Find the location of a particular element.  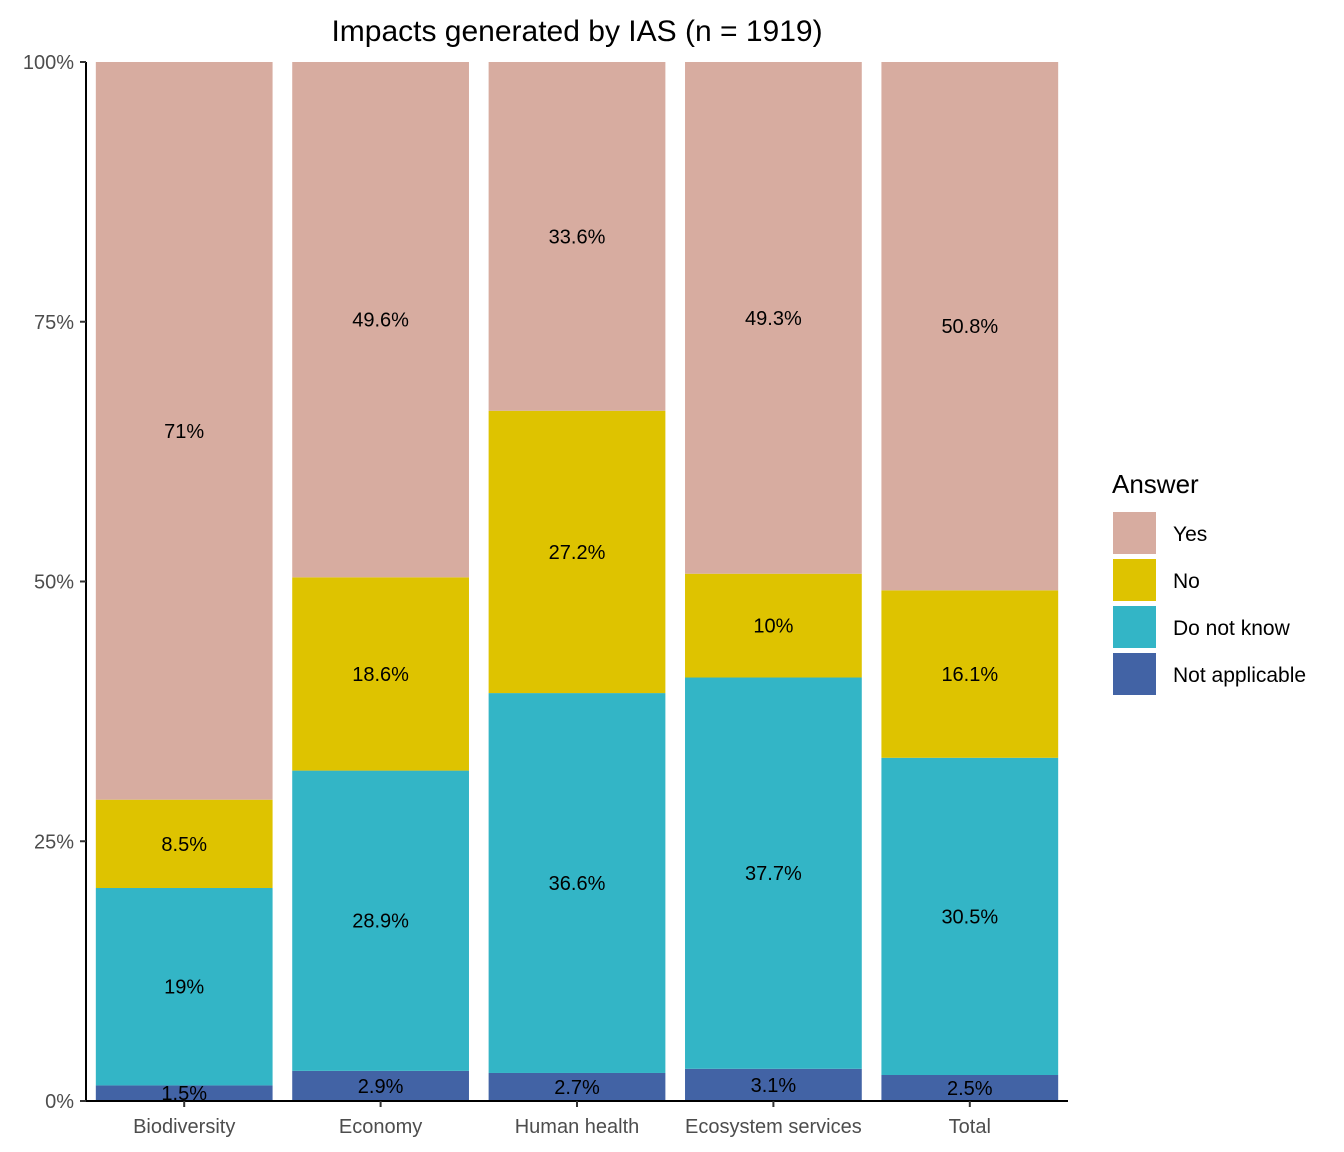

data-label-ecosystem-services-no: 10% is located at coordinates (773, 627).